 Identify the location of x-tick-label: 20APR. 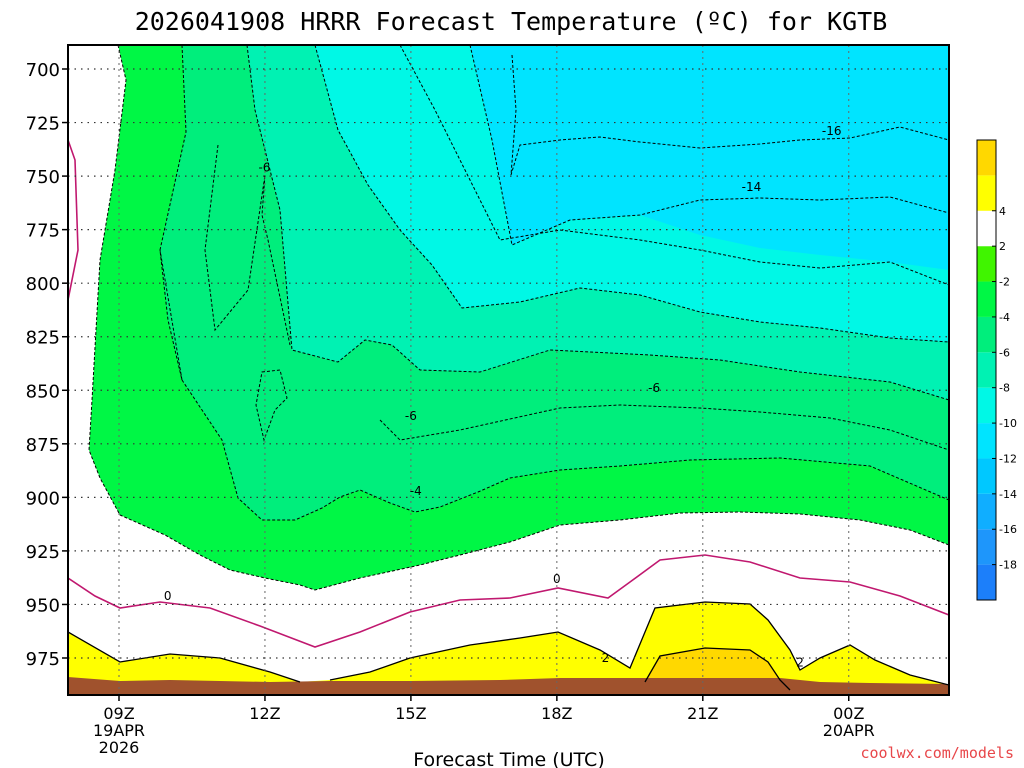
(849, 730).